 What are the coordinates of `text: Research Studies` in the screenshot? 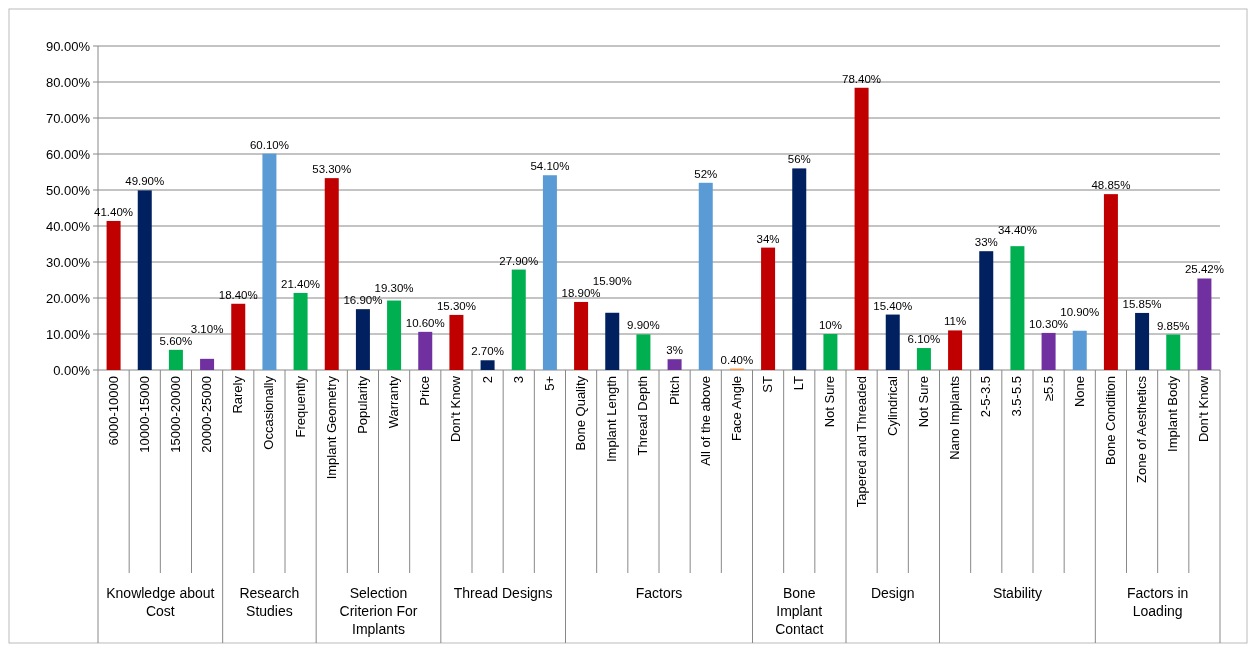 It's located at (269, 602).